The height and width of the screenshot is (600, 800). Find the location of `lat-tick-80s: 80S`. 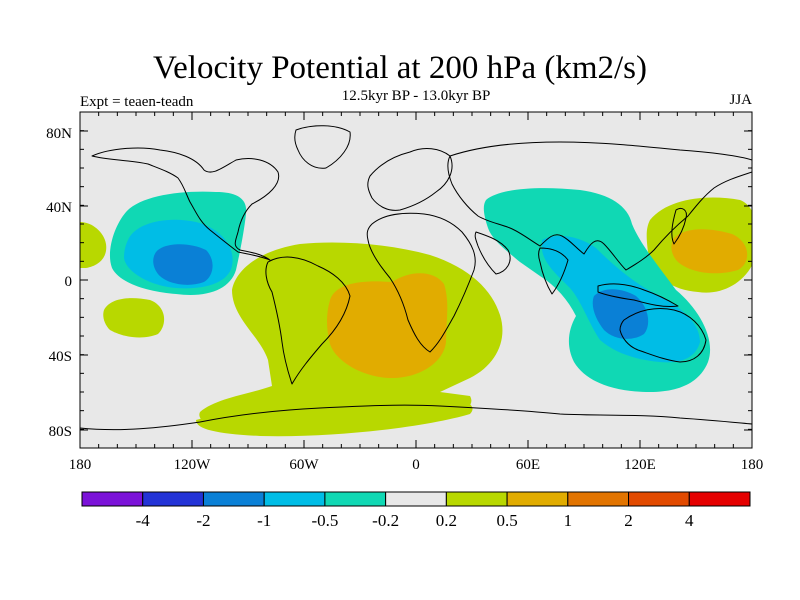

lat-tick-80s: 80S is located at coordinates (60, 432).